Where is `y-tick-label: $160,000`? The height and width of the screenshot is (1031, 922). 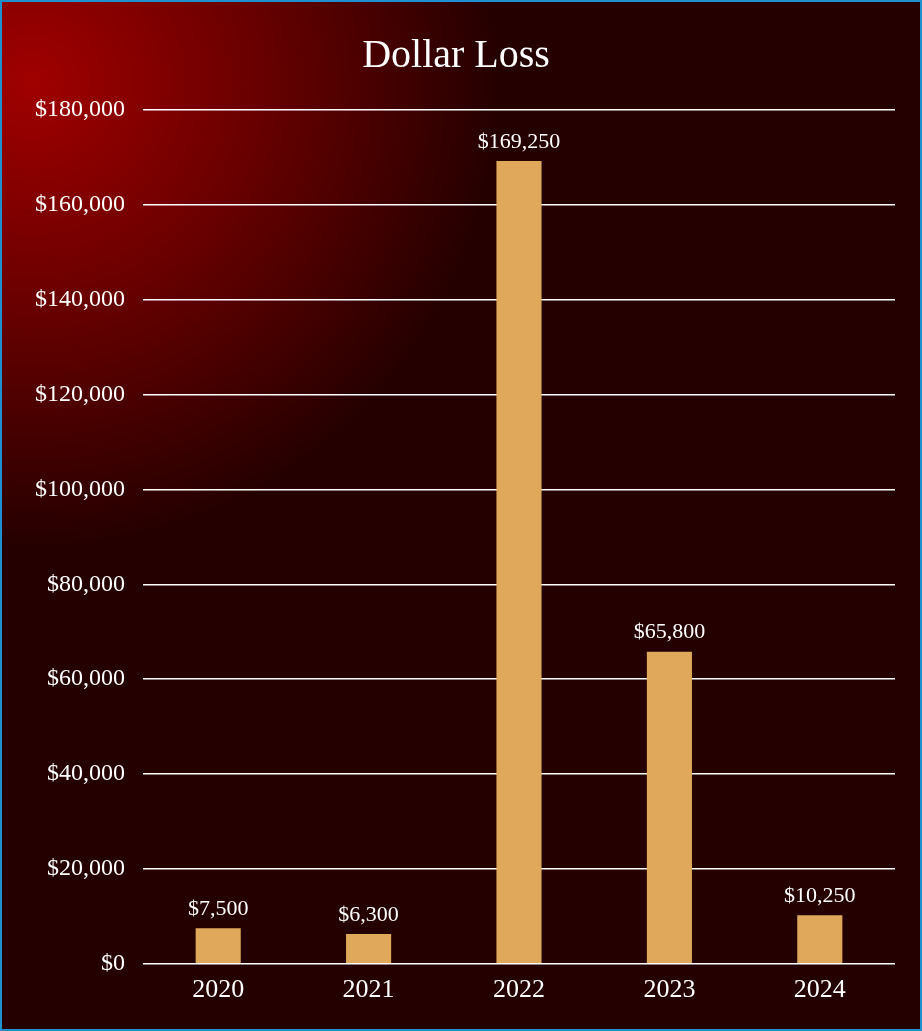 y-tick-label: $160,000 is located at coordinates (80, 203).